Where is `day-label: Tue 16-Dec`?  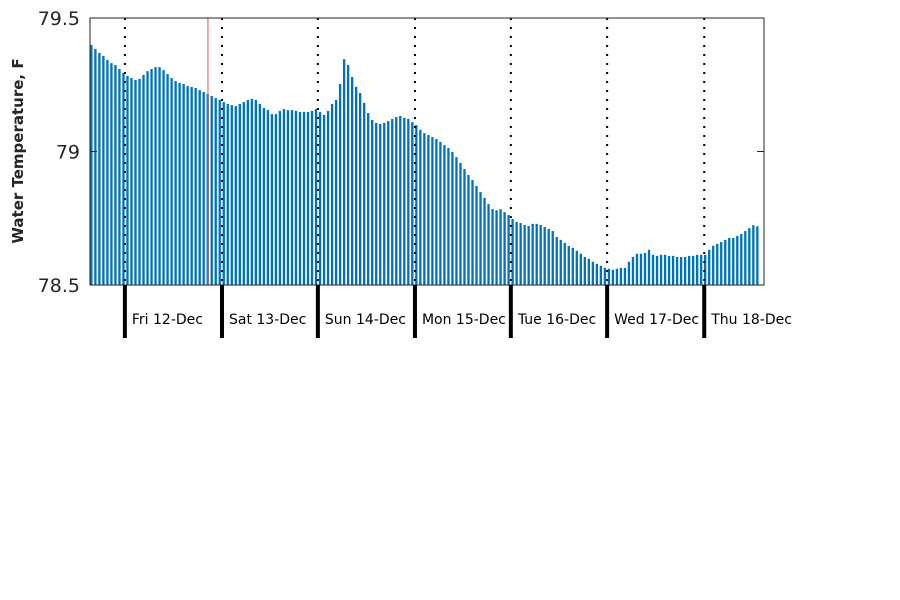 day-label: Tue 16-Dec is located at coordinates (556, 320).